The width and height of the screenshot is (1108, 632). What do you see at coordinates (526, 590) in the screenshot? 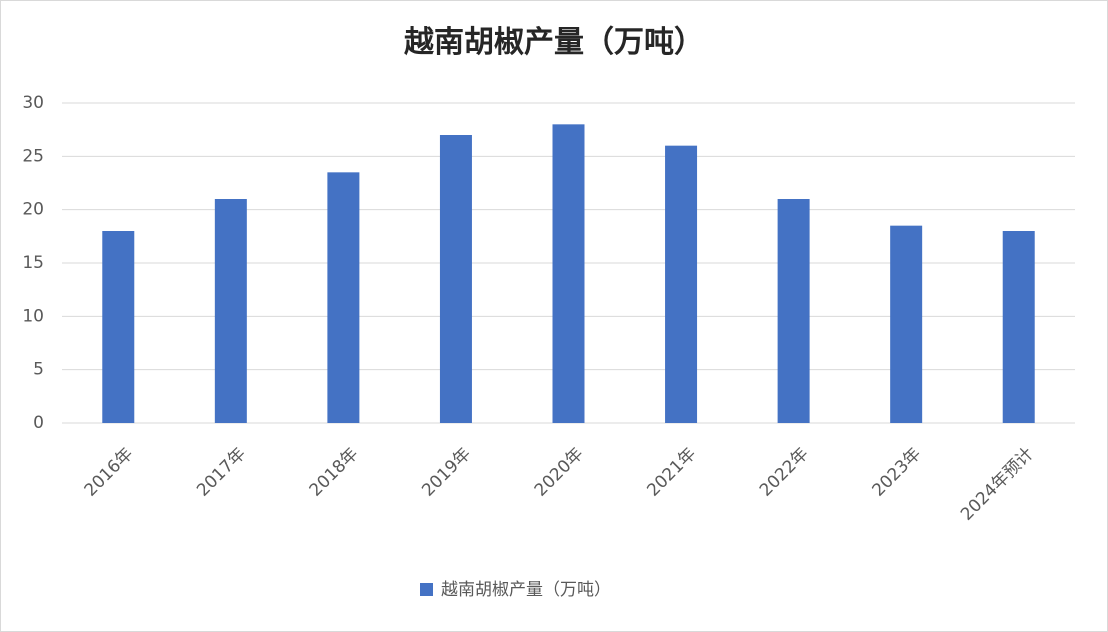
I see `legend-label: 越南胡椒产量（万吨）` at bounding box center [526, 590].